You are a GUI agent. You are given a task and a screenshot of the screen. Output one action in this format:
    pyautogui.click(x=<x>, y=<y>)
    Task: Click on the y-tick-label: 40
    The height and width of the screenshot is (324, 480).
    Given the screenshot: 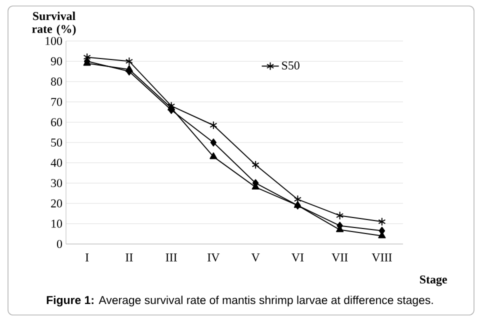 What is the action you would take?
    pyautogui.click(x=56, y=162)
    